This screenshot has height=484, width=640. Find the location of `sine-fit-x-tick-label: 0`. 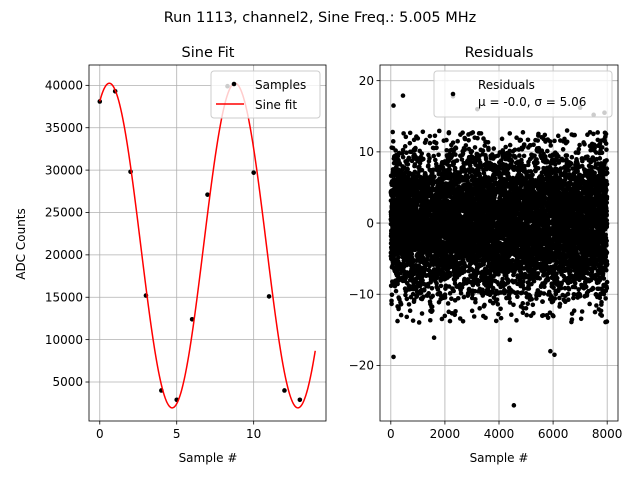

sine-fit-x-tick-label: 0 is located at coordinates (100, 434).